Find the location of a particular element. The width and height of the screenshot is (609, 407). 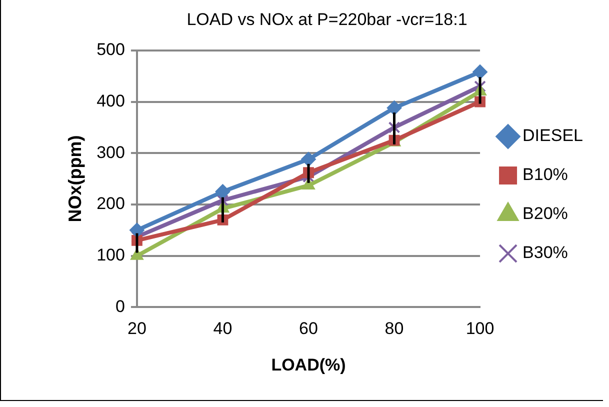

y-tick-label: 200 is located at coordinates (110, 204).